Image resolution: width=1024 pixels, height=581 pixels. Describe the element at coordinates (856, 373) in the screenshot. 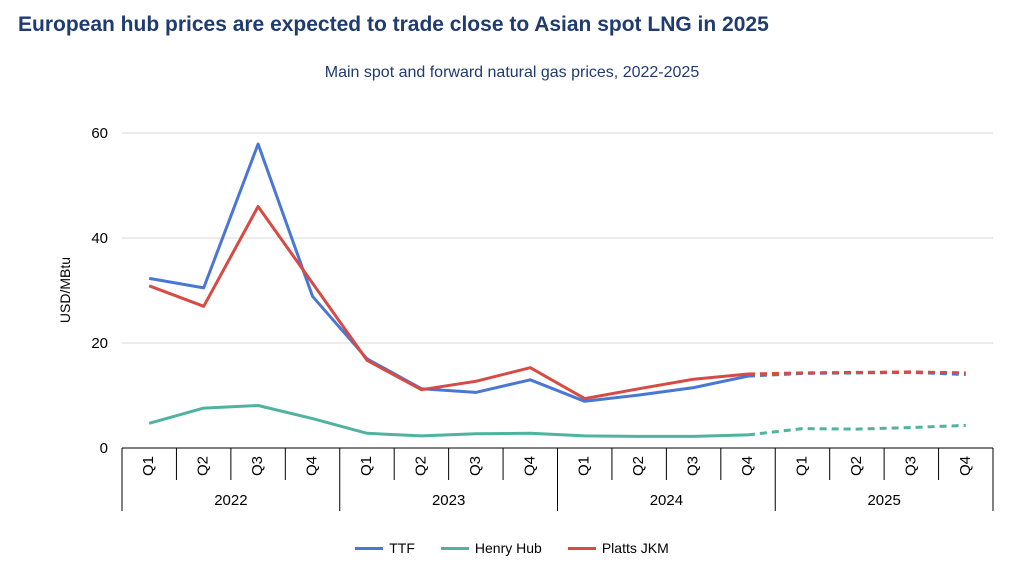

I see `series-forecast-line-platts-jkm` at that location.